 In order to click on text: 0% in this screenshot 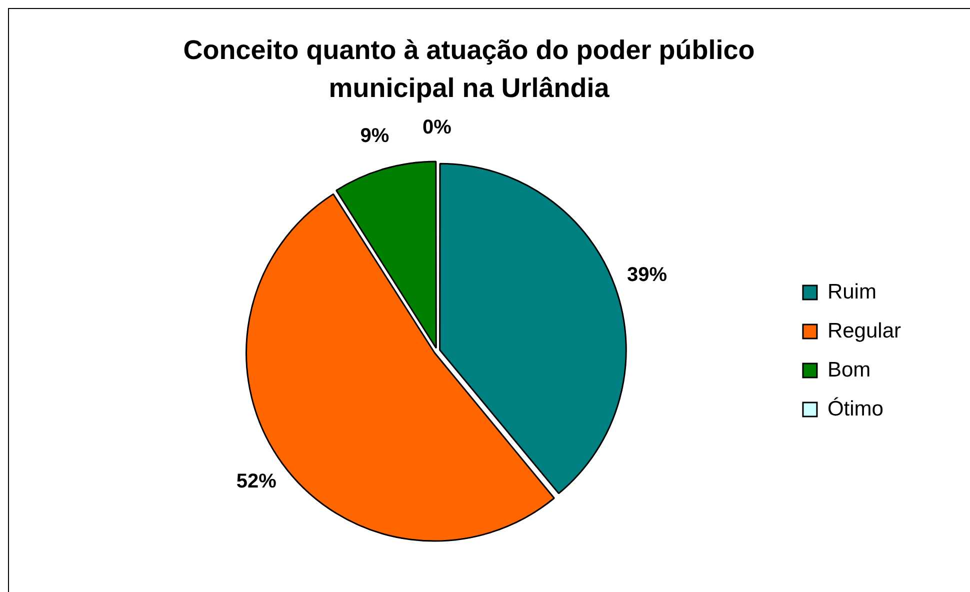, I will do `click(437, 127)`.